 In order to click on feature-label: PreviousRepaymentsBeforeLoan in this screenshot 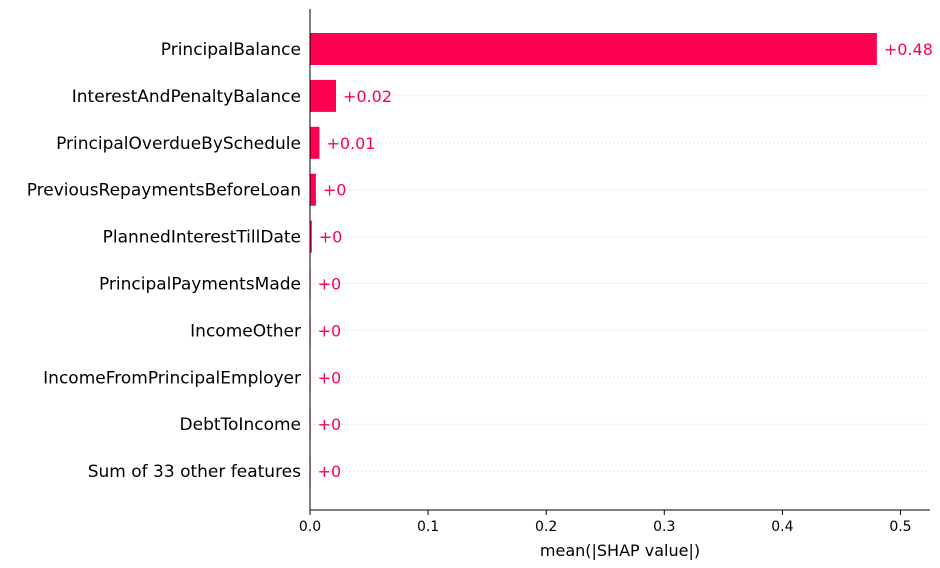, I will do `click(164, 191)`.